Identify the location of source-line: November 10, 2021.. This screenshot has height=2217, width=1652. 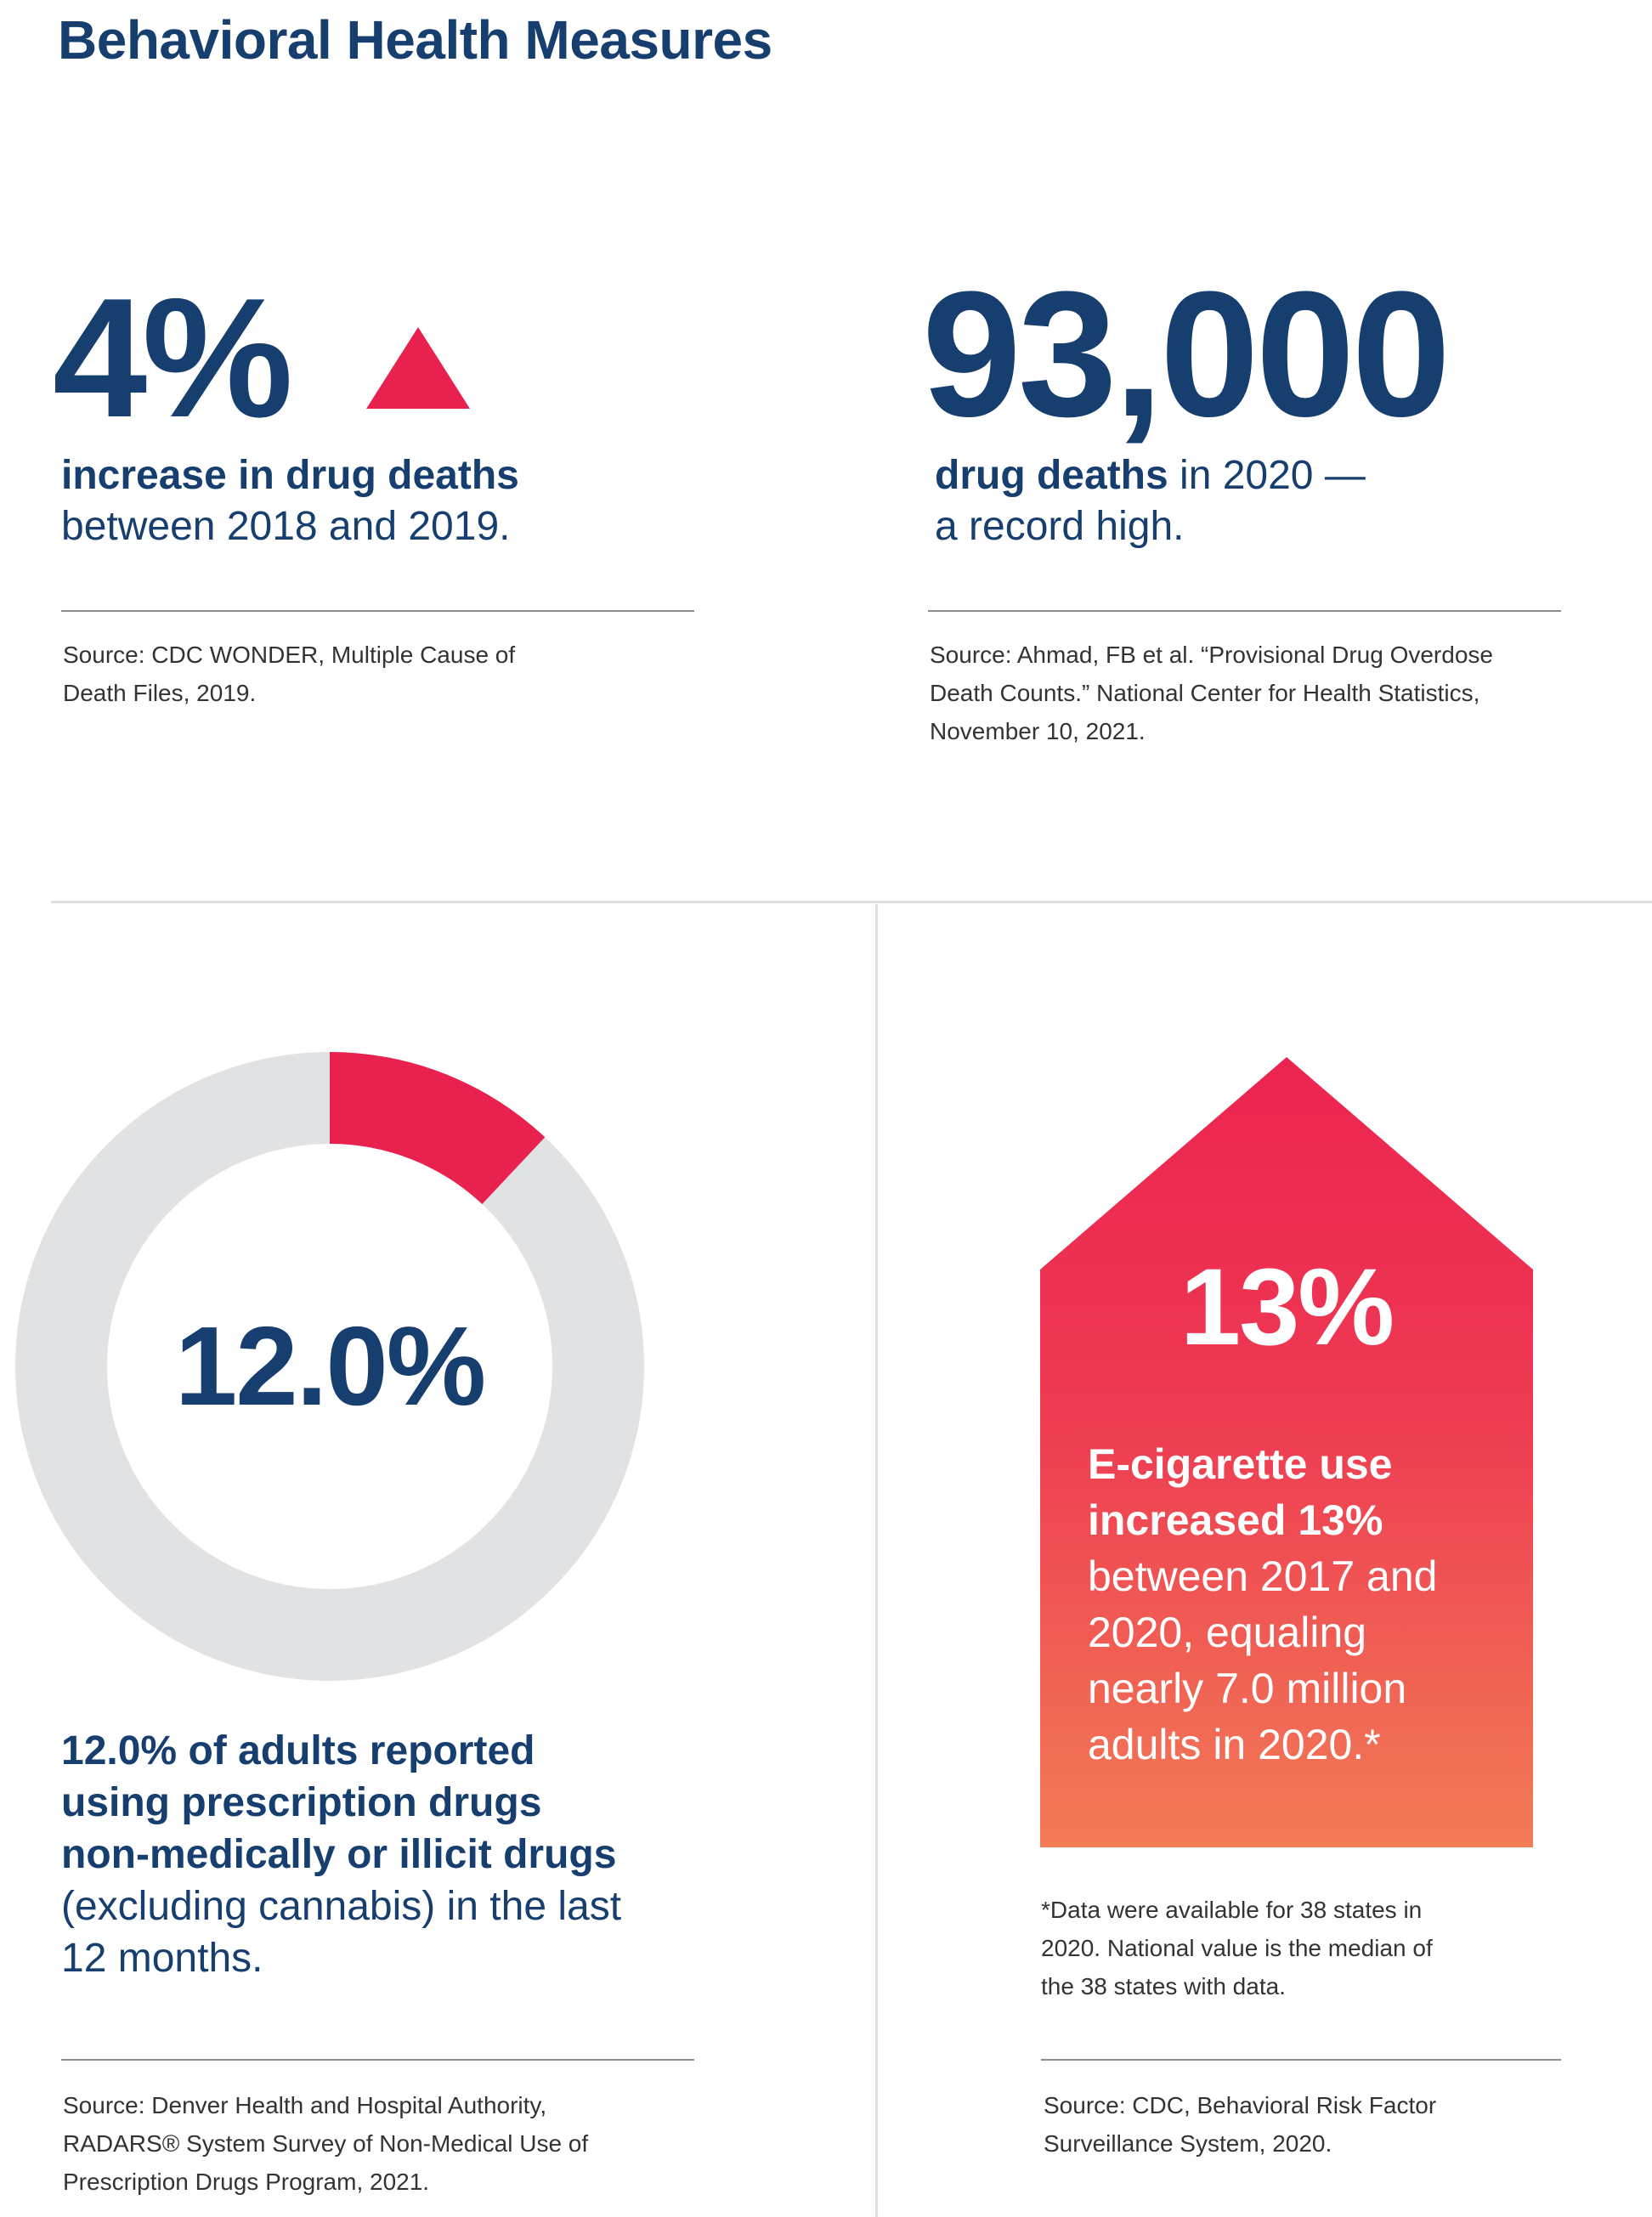
(1038, 731).